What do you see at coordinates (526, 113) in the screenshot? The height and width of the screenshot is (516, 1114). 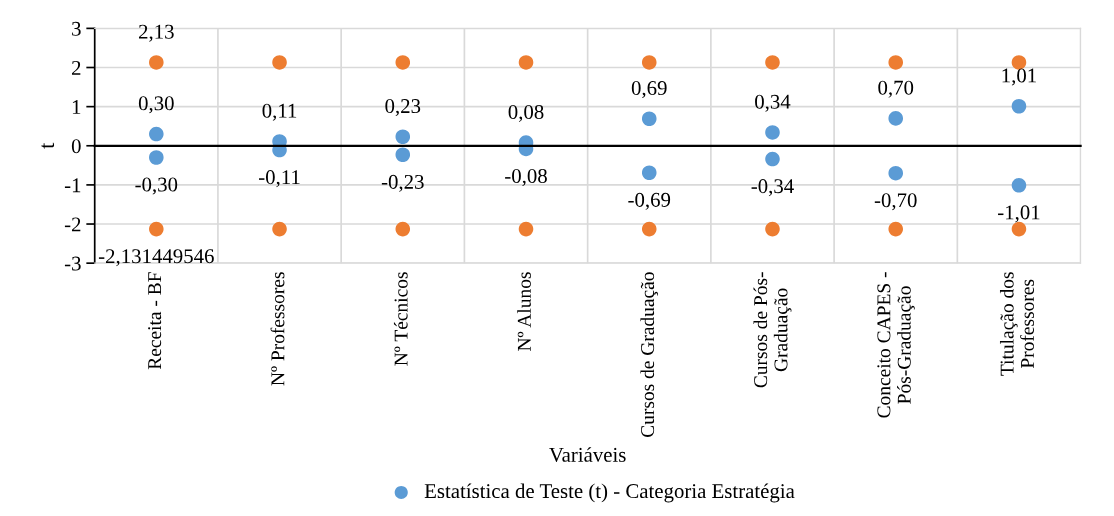 I see `data-label: 0,08` at bounding box center [526, 113].